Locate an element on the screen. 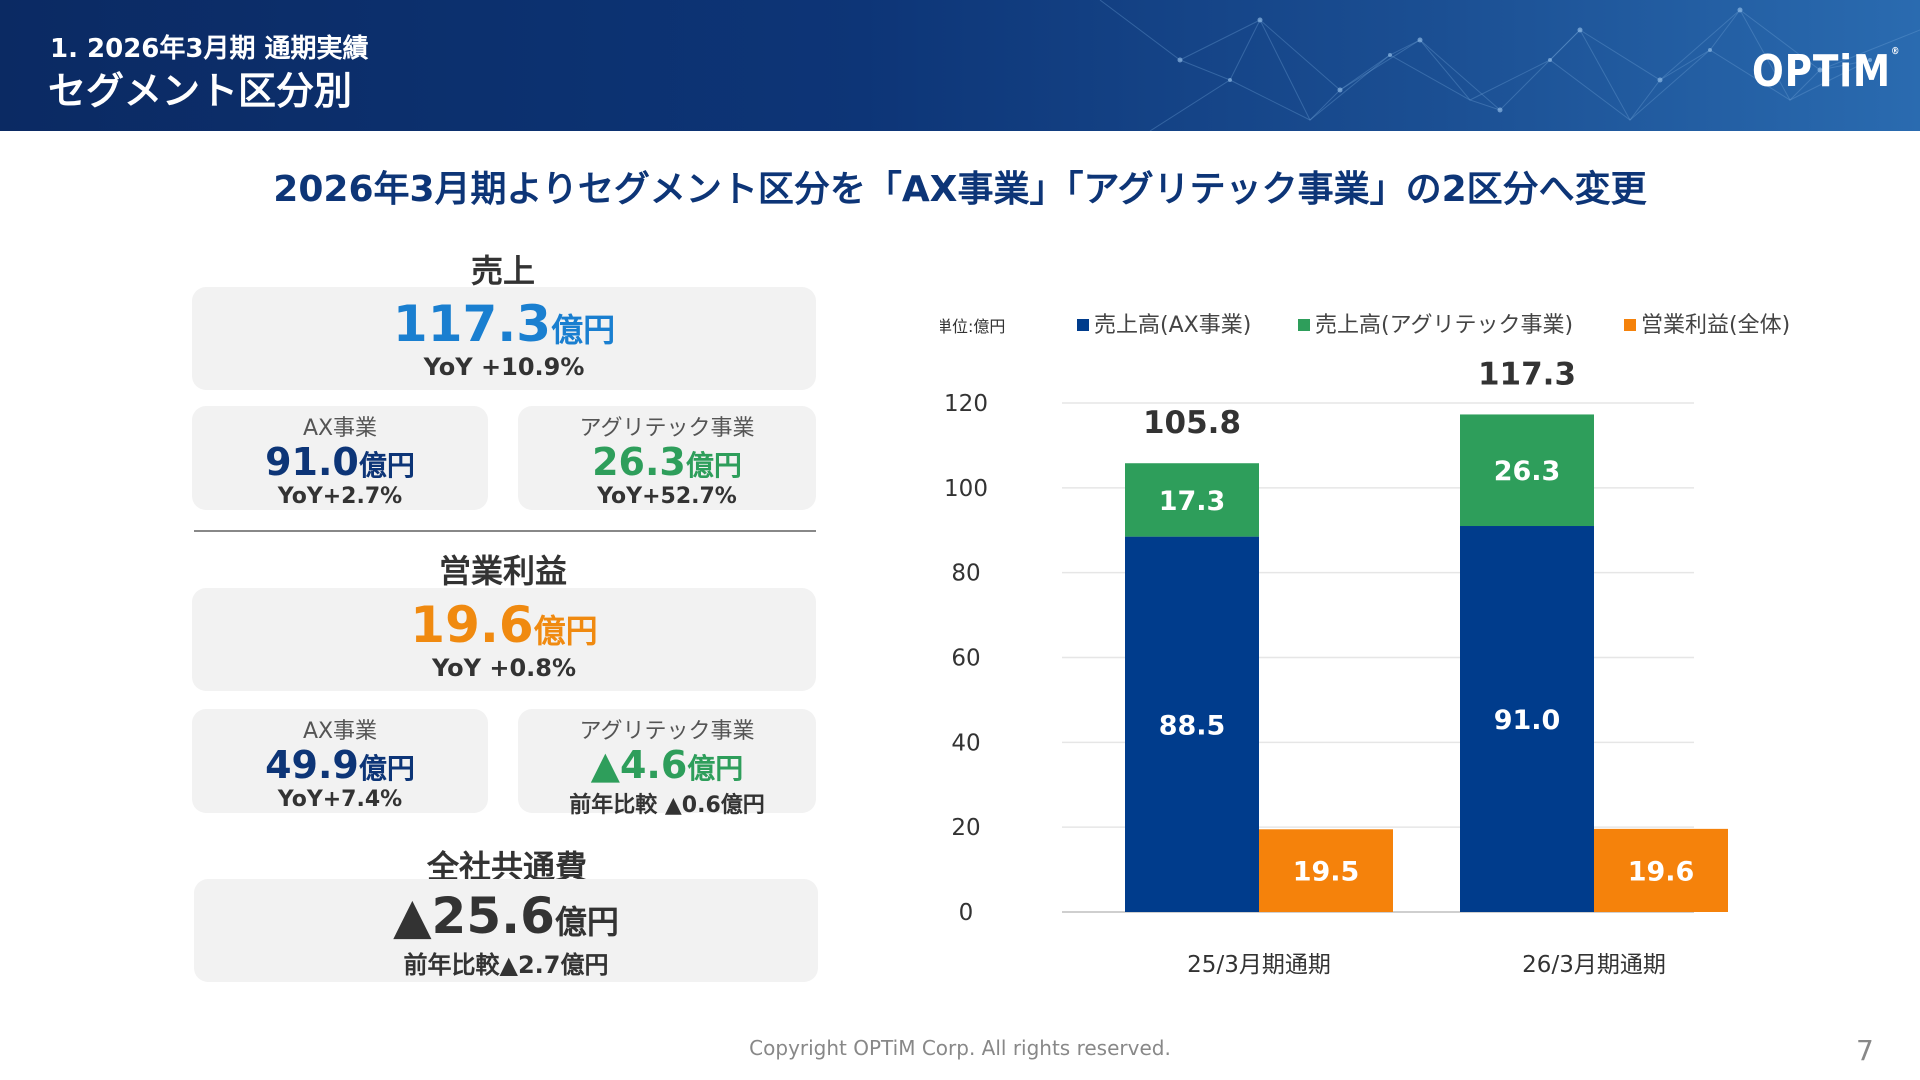  op-profit-ax-label: AX事業 is located at coordinates (340, 731).